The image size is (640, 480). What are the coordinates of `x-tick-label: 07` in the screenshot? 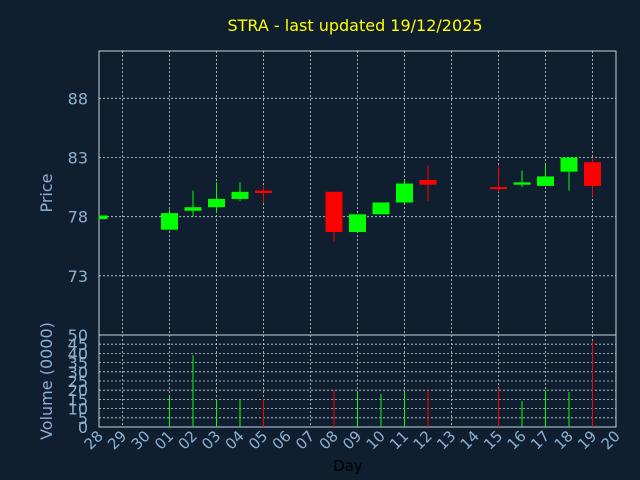 It's located at (305, 440).